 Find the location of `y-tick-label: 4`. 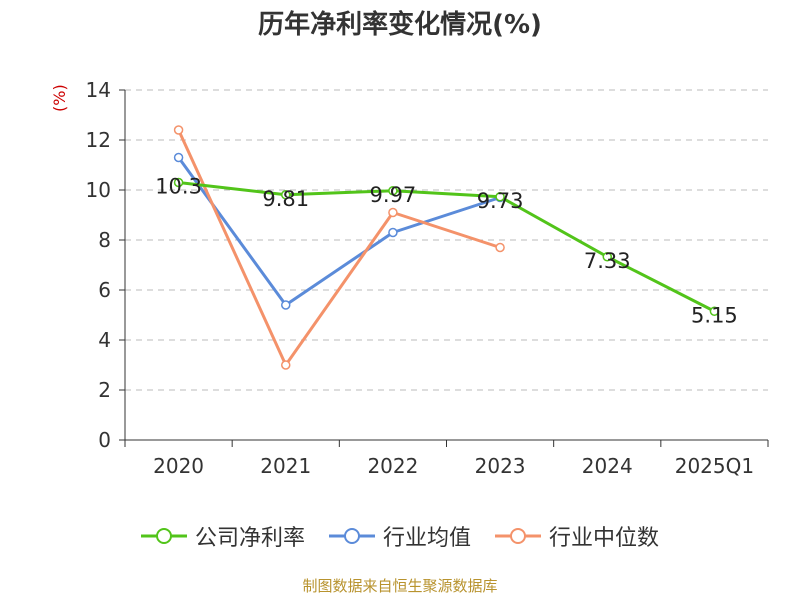

y-tick-label: 4 is located at coordinates (104, 340).